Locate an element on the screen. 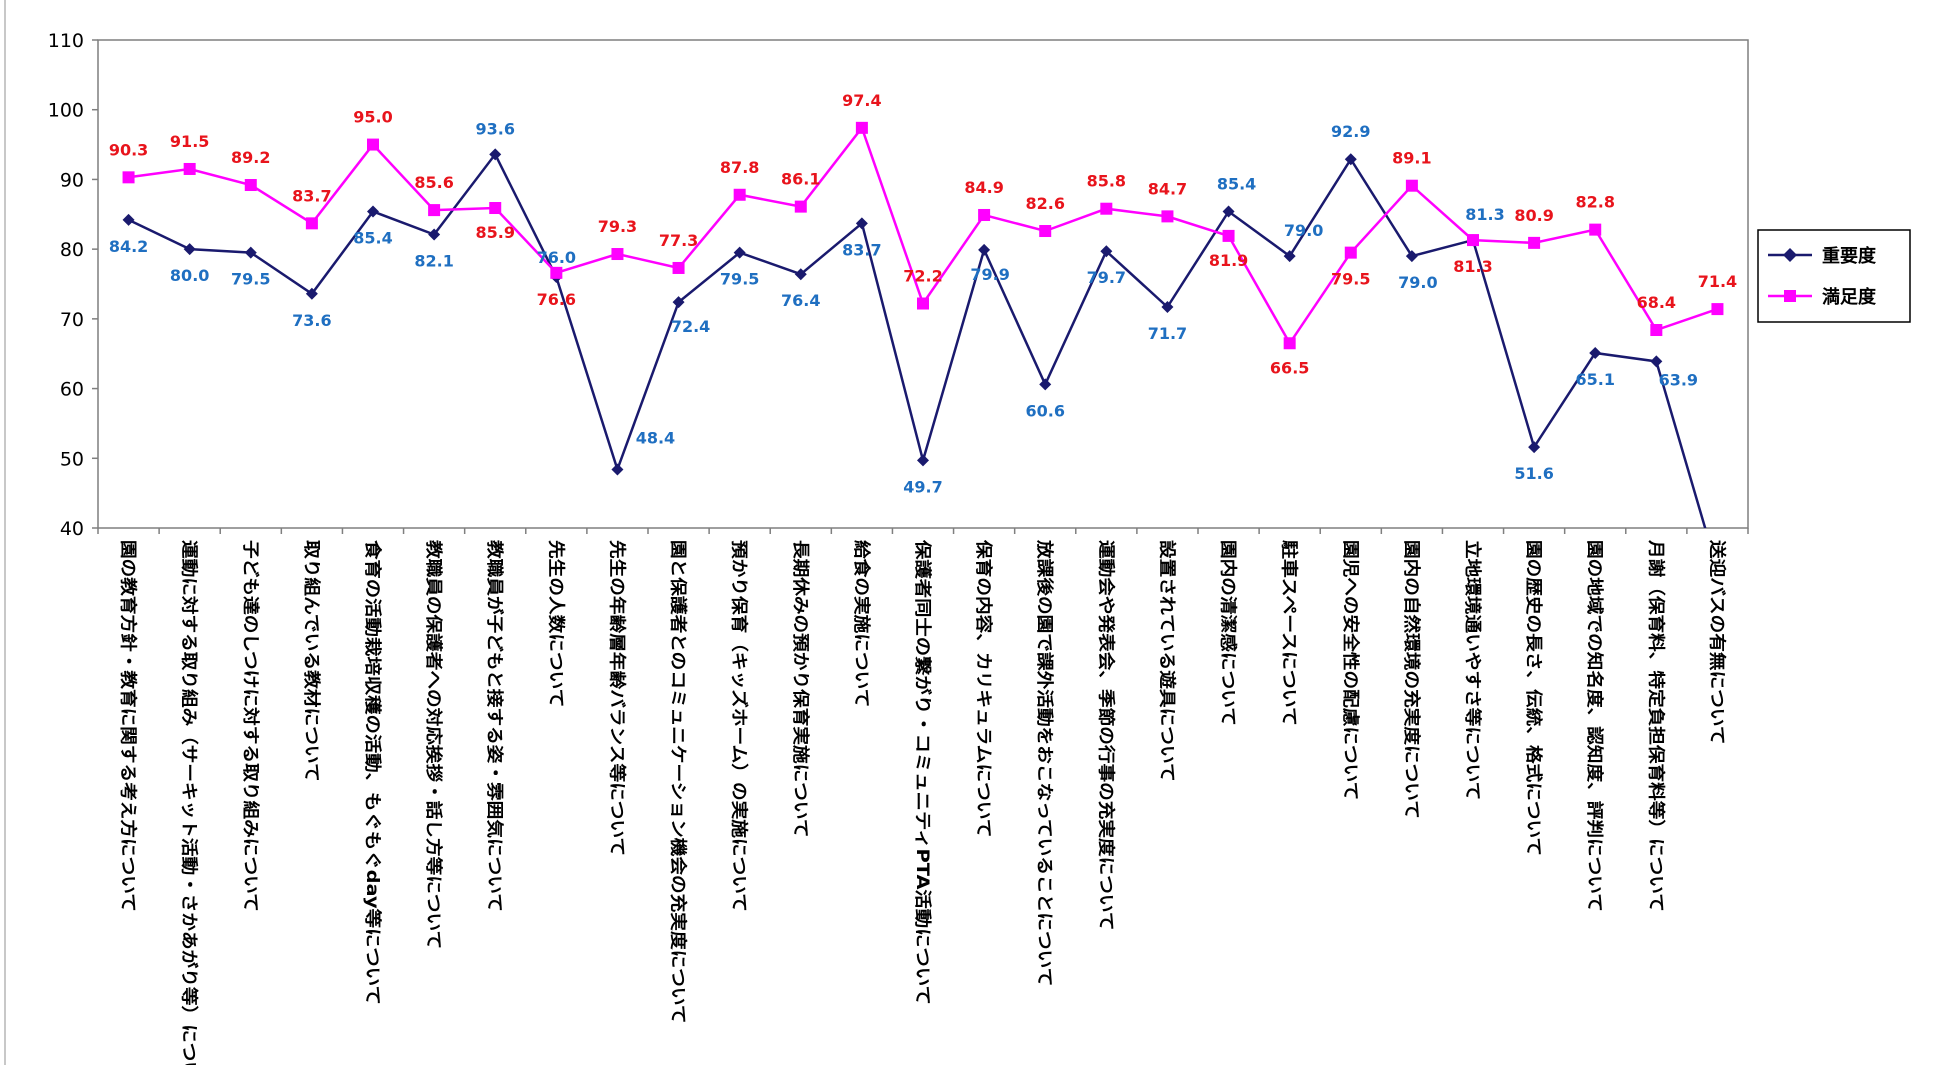 The height and width of the screenshot is (1069, 1935). data-label-satisfaction: 84.7 is located at coordinates (1167, 188).